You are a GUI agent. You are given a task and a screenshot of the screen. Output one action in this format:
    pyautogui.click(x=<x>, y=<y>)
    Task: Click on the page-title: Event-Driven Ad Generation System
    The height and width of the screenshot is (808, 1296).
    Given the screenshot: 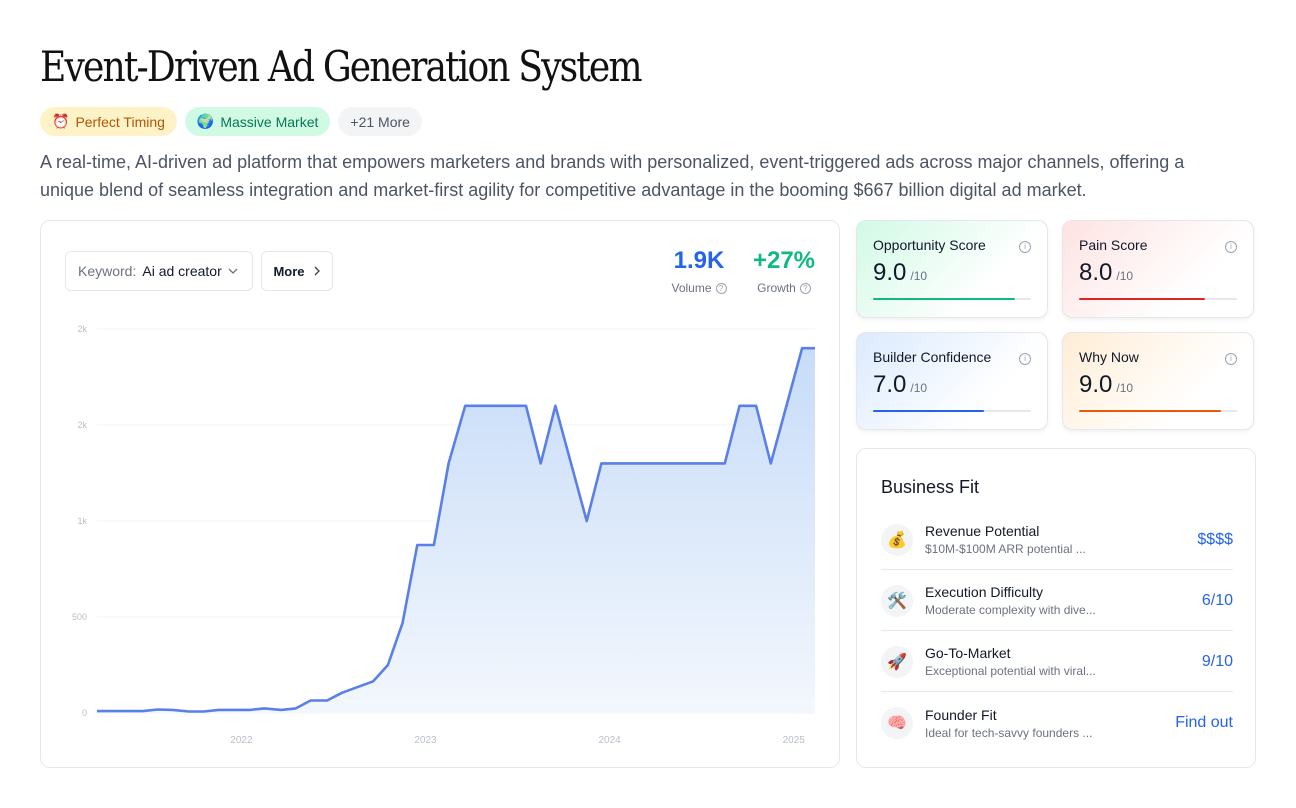 What is the action you would take?
    pyautogui.click(x=341, y=66)
    